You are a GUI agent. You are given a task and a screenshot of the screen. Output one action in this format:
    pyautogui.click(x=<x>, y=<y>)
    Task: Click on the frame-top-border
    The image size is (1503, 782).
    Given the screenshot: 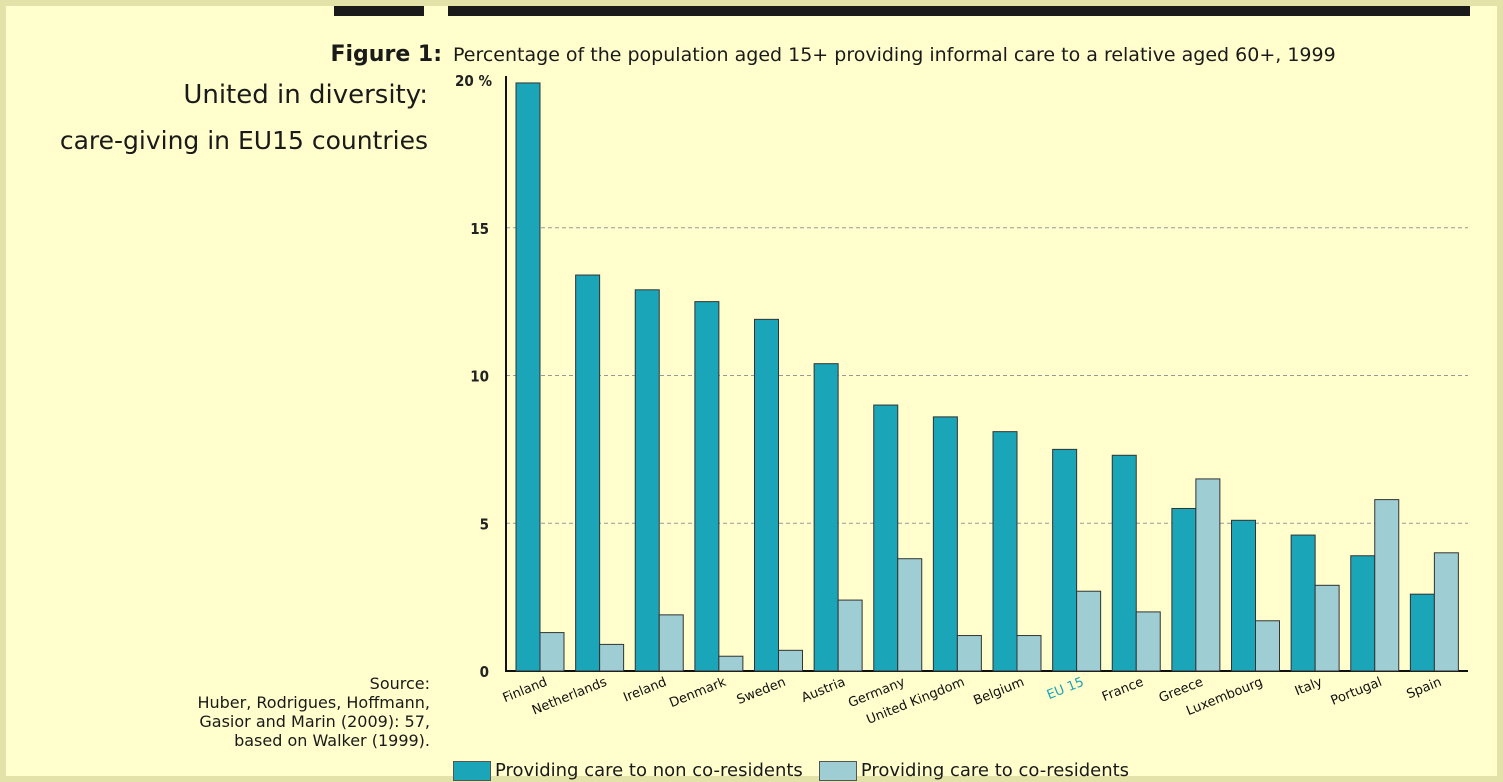 What is the action you would take?
    pyautogui.click(x=751, y=3)
    